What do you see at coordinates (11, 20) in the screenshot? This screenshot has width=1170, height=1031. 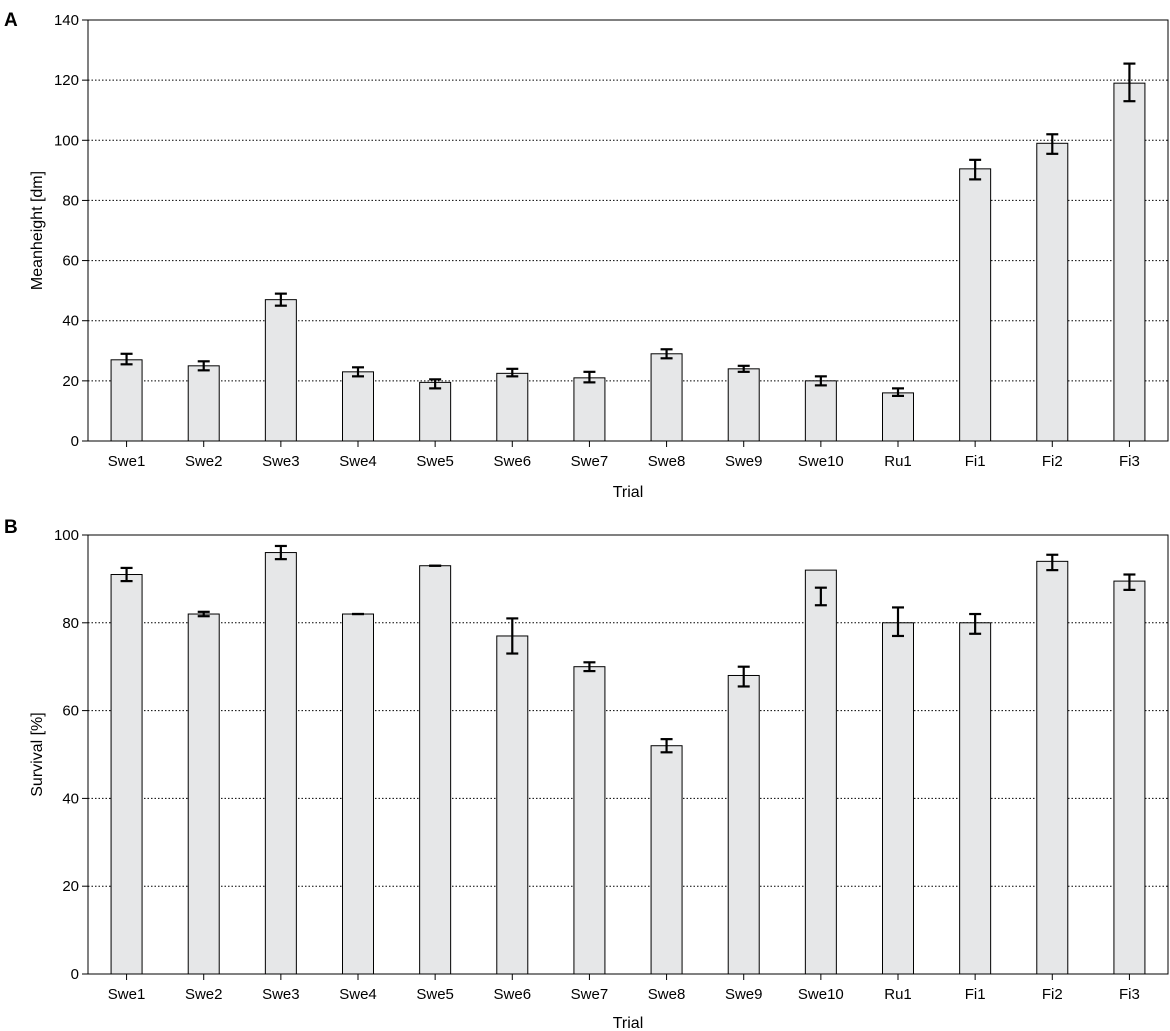 I see `panel-letter: A` at bounding box center [11, 20].